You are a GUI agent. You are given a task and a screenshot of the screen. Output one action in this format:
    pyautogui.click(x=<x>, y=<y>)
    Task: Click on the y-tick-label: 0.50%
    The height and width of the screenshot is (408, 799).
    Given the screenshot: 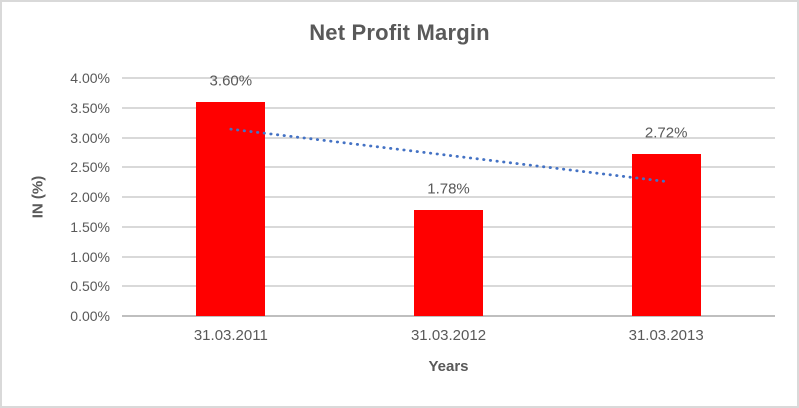 What is the action you would take?
    pyautogui.click(x=90, y=286)
    